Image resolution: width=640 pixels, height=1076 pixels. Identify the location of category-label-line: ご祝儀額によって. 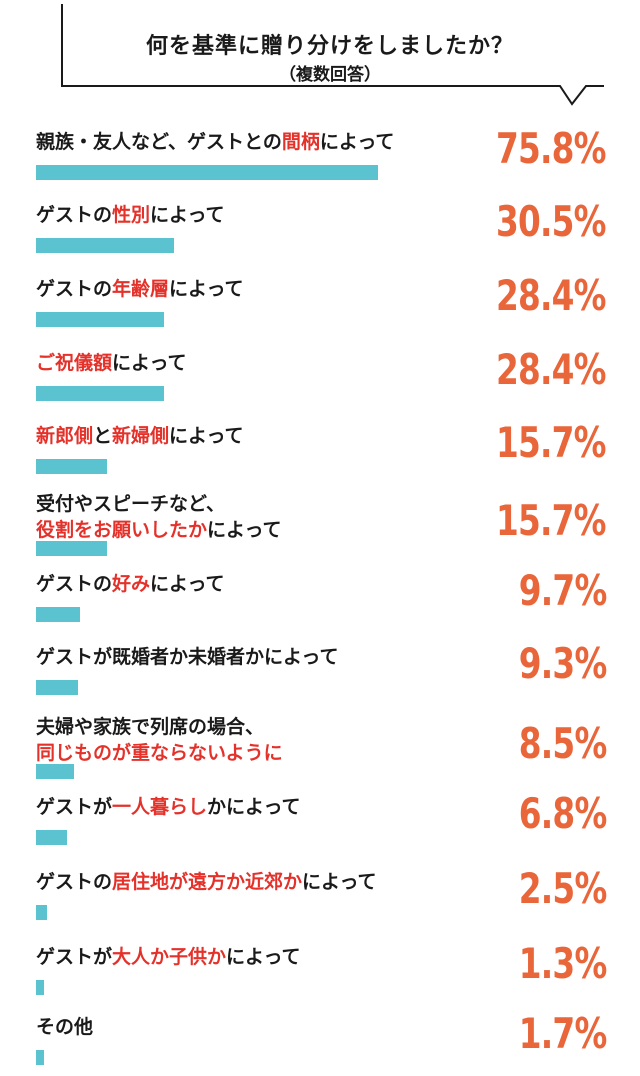
(111, 363).